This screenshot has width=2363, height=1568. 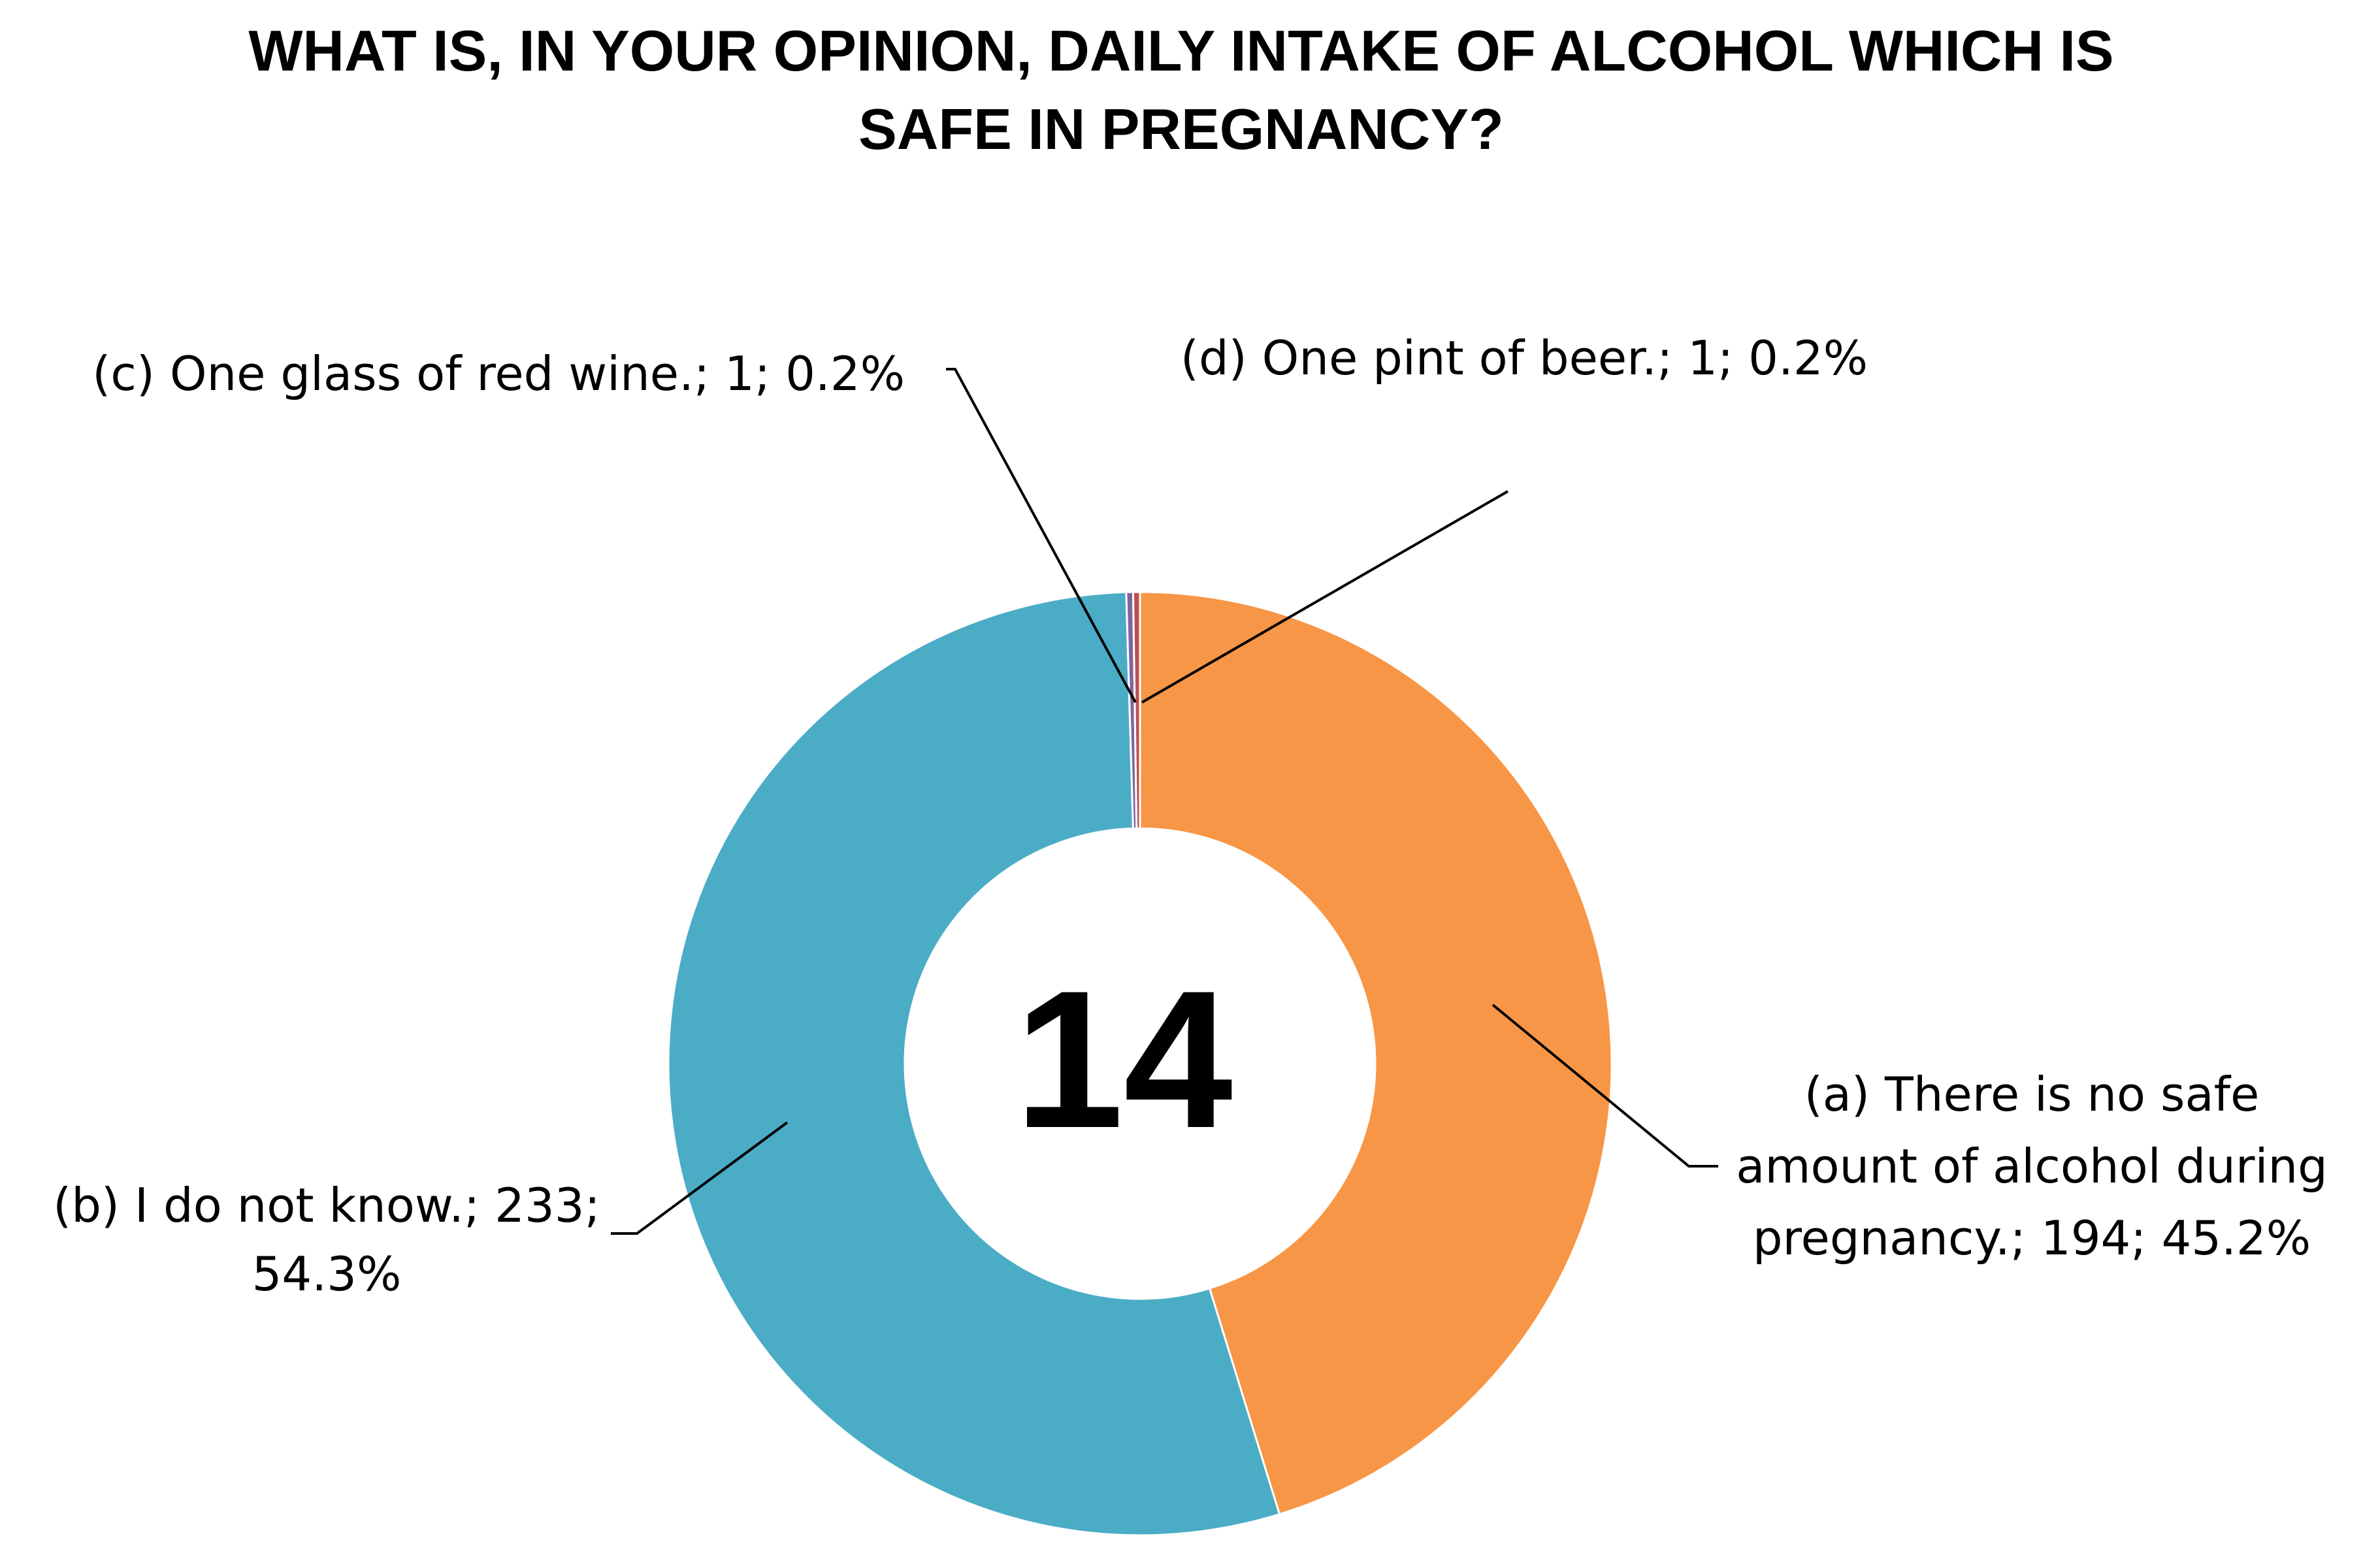 I want to click on slice-data-label: (b) I do not know.; 233; 54.3%, so click(x=326, y=1239).